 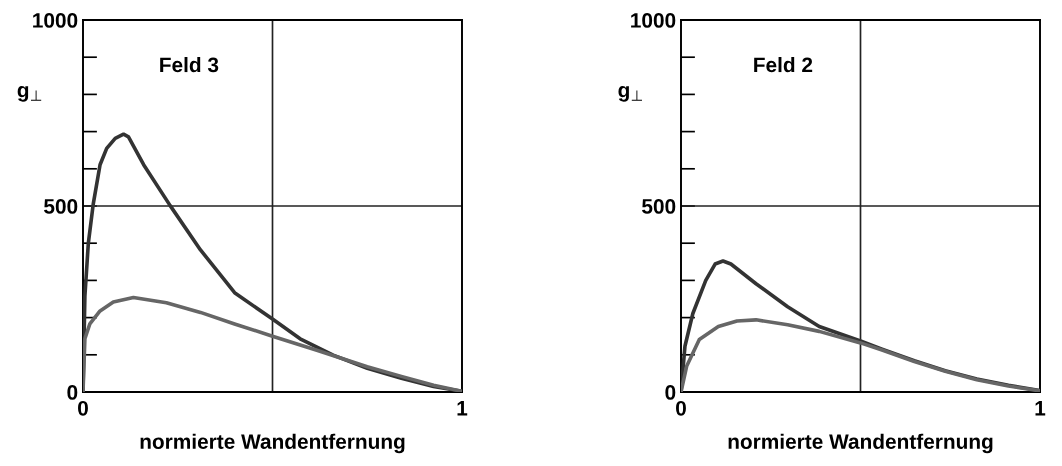 I want to click on annotation: Feld 2, so click(x=783, y=64).